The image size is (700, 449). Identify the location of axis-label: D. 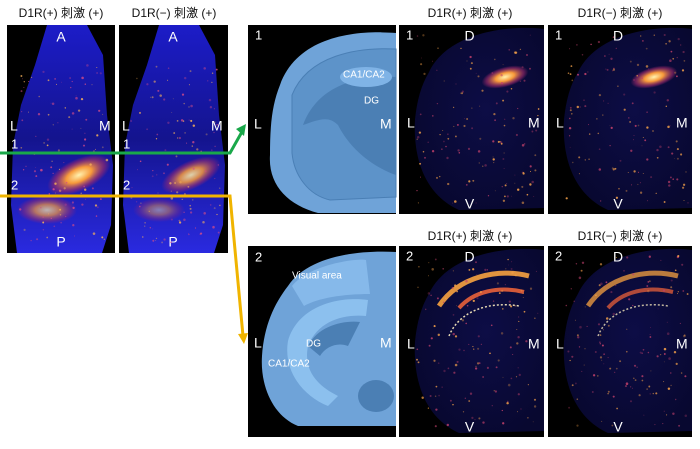
(469, 257).